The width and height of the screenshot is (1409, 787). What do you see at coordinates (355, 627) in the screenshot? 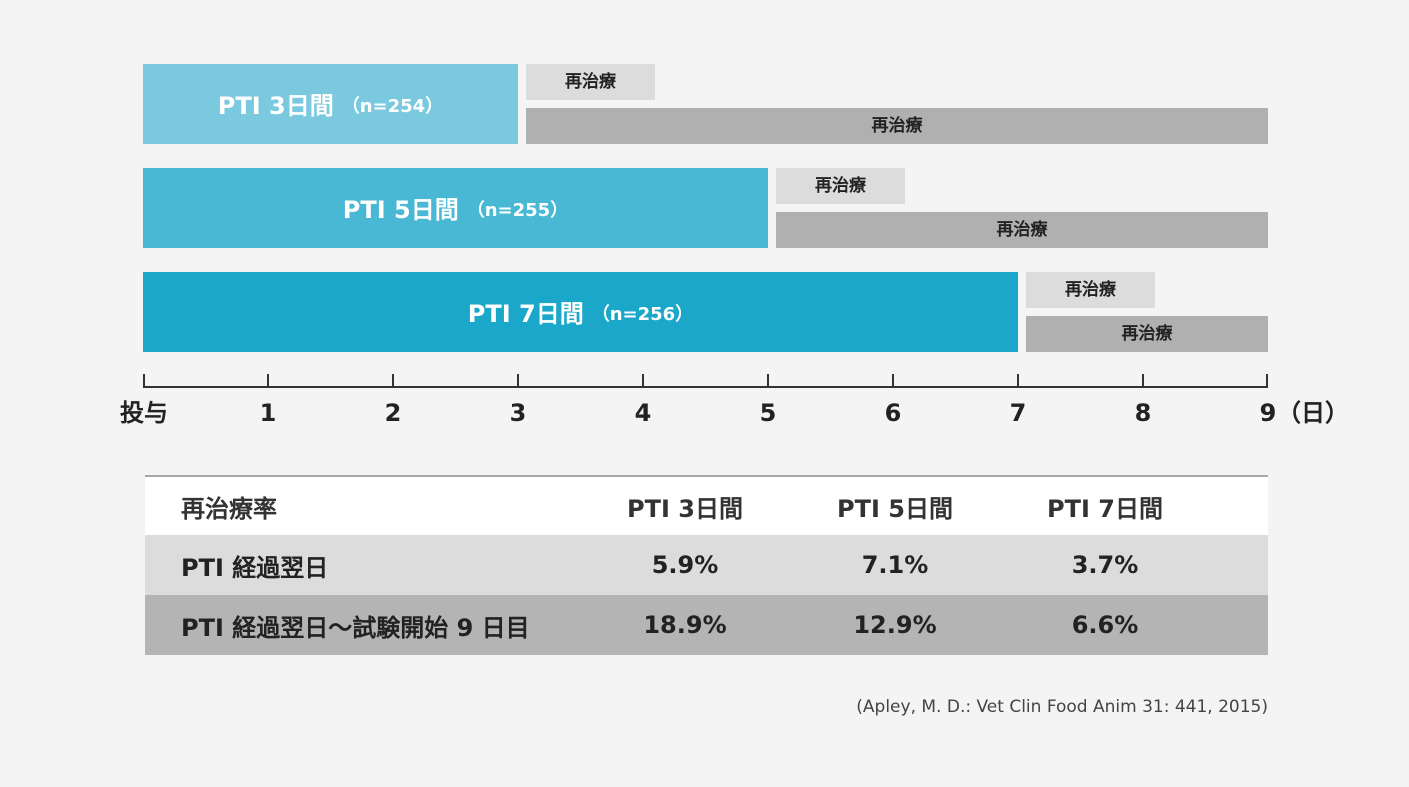
I see `table-row-label: PTI 経過翌日～試験開始 9 日目` at bounding box center [355, 627].